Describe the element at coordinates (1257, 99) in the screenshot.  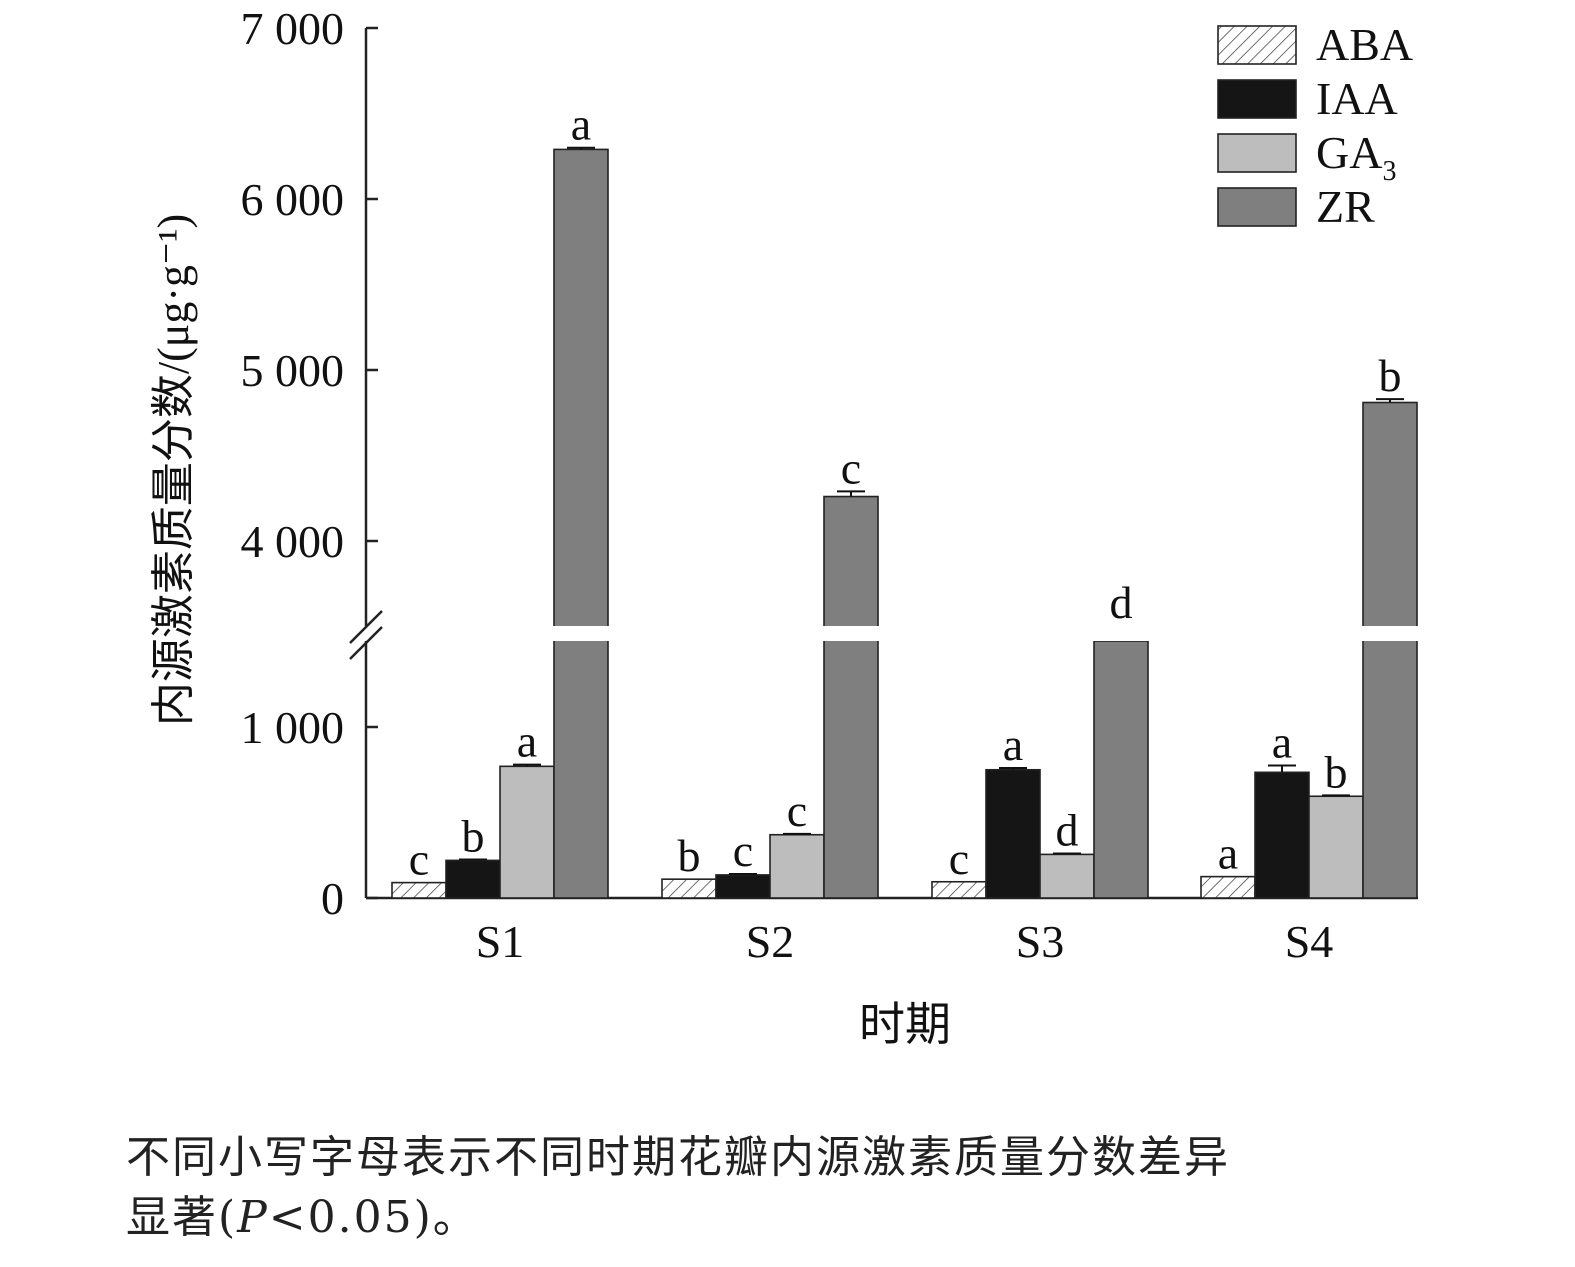
I see `legend-swatch-iaa` at that location.